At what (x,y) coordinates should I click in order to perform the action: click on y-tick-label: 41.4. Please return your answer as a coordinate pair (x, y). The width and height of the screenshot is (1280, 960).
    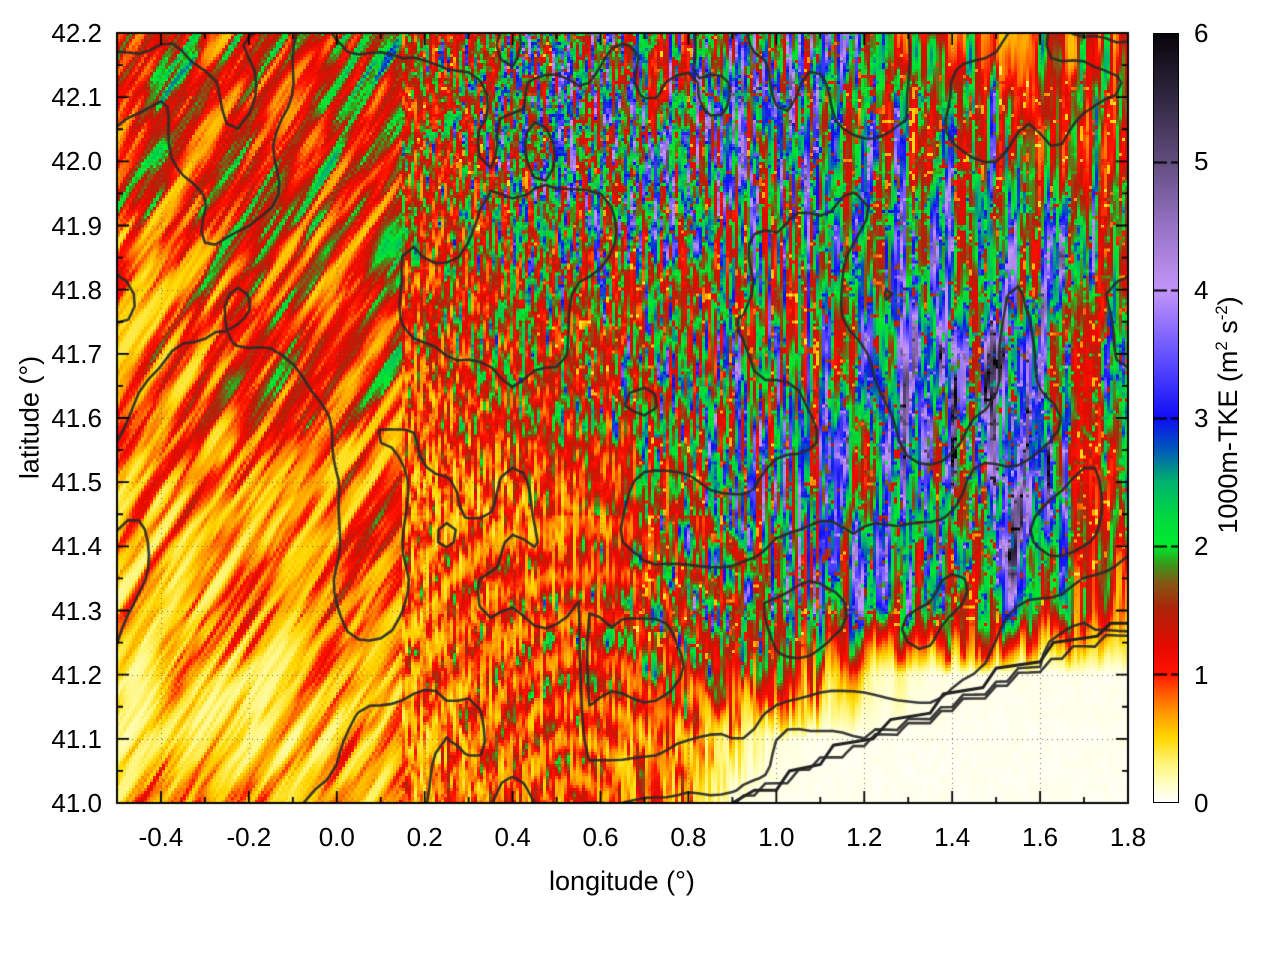
    Looking at the image, I should click on (76, 546).